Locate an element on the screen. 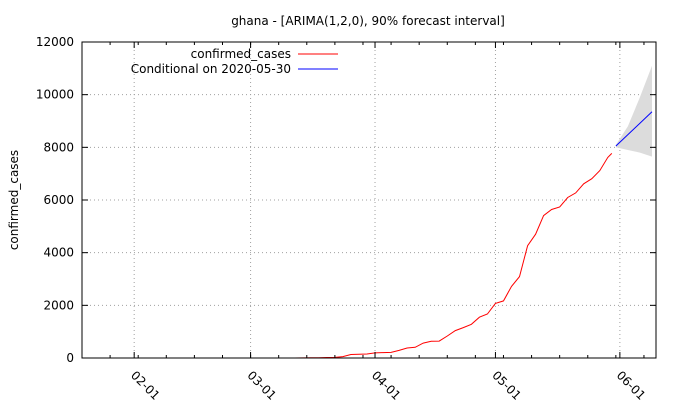 The image size is (680, 400). y-tick-label: 12000 is located at coordinates (55, 42).